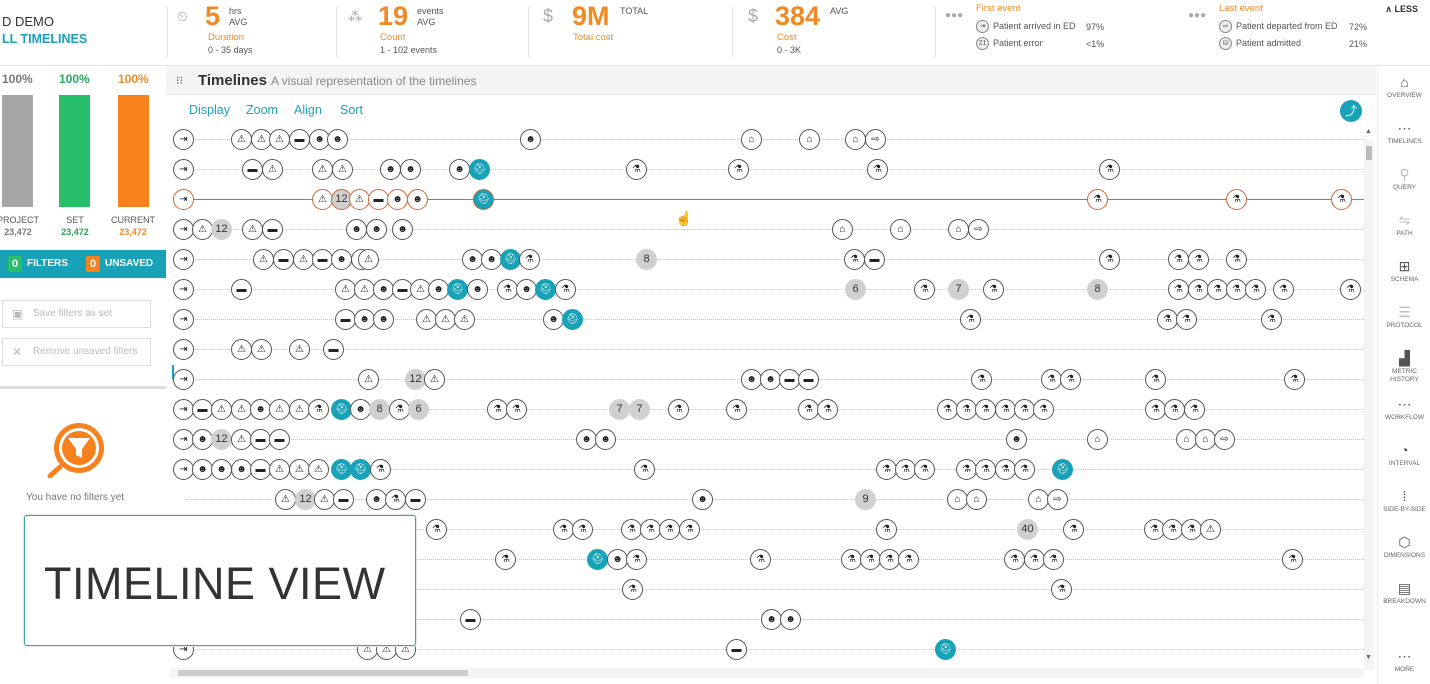 The height and width of the screenshot is (684, 1430). What do you see at coordinates (765, 590) in the screenshot?
I see `timeline-row: ⚗ ⚗` at bounding box center [765, 590].